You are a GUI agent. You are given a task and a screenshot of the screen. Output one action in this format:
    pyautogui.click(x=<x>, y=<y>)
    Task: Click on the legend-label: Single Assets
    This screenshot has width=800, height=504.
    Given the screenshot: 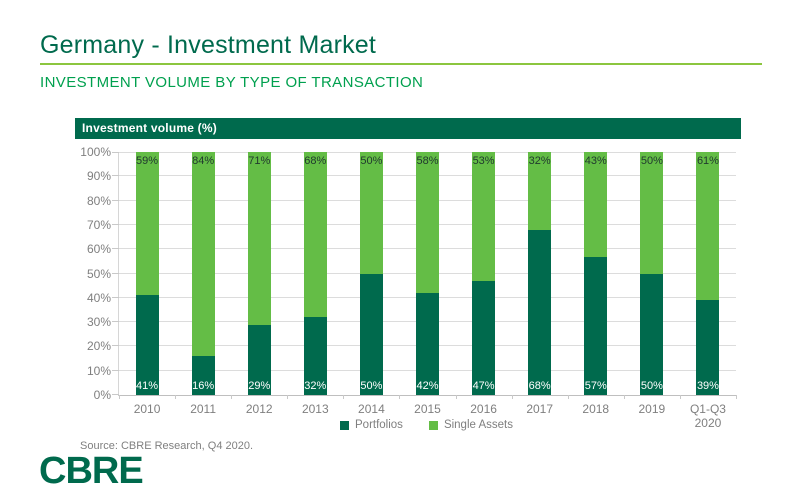 What is the action you would take?
    pyautogui.click(x=478, y=425)
    